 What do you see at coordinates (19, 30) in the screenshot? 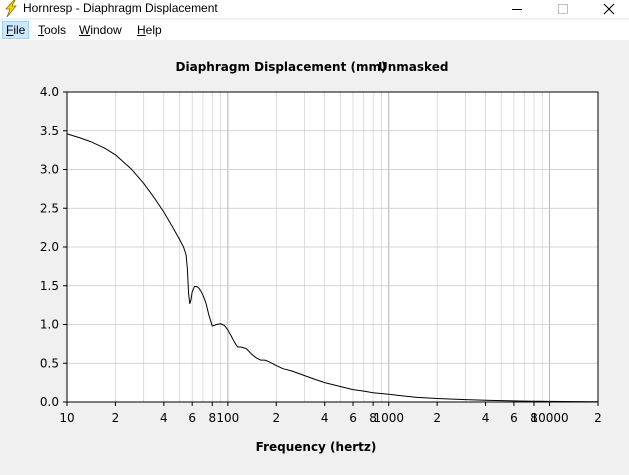
I see `menu-file-label: ile` at bounding box center [19, 30].